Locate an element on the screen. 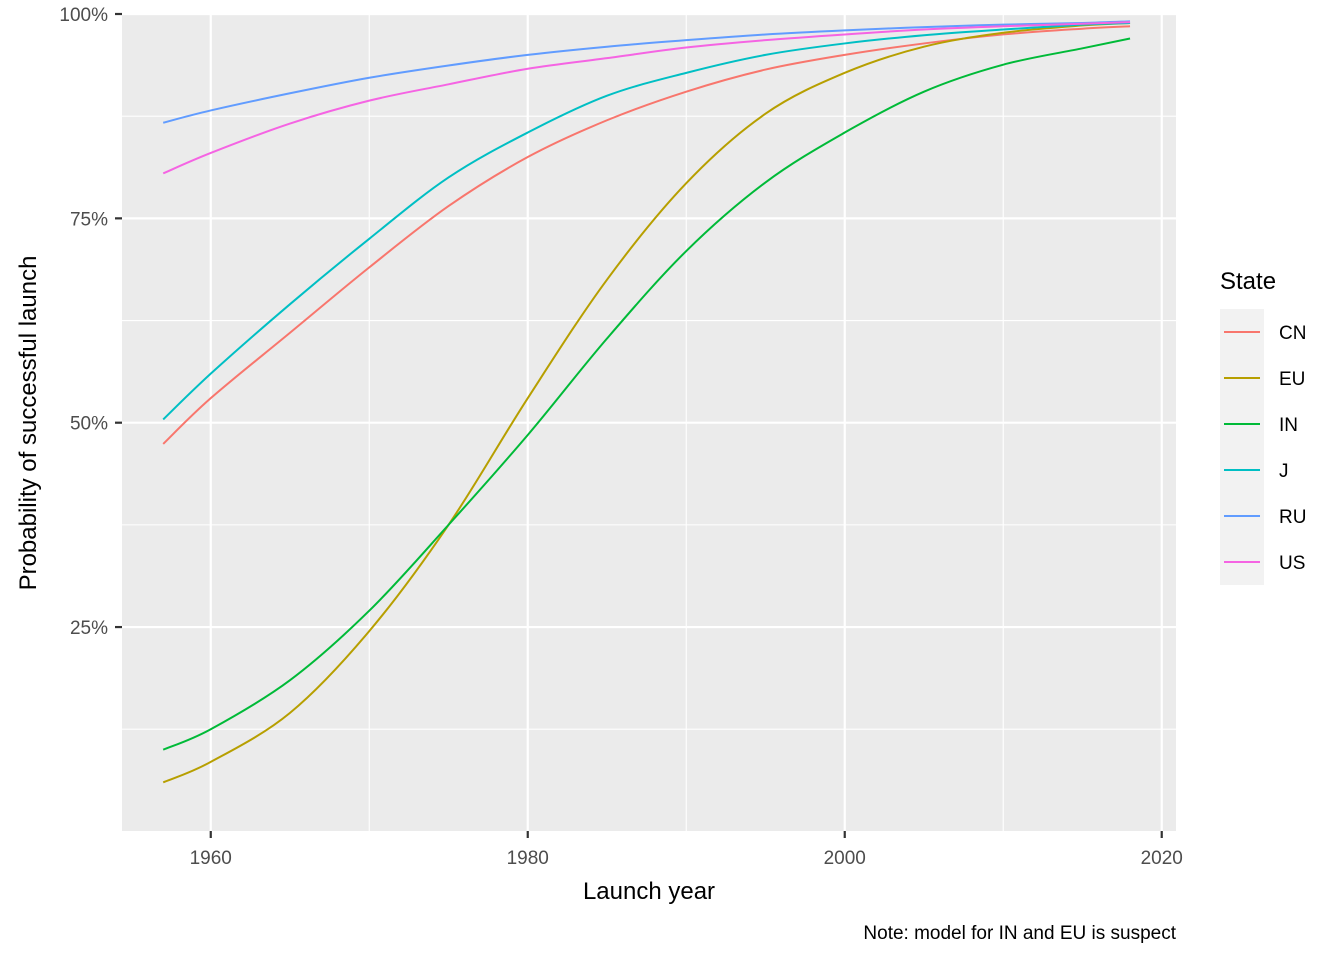 This screenshot has height=960, width=1344. legend-item-cn: CN is located at coordinates (1263, 332).